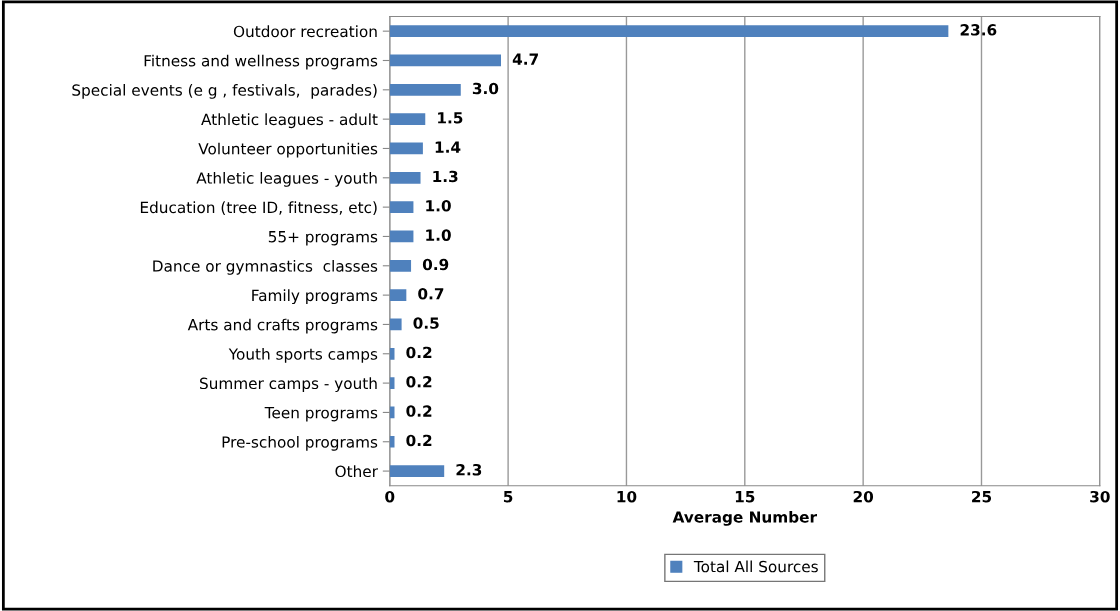 The image size is (1120, 611). Describe the element at coordinates (755, 566) in the screenshot. I see `legend-label: Total All Sources` at that location.